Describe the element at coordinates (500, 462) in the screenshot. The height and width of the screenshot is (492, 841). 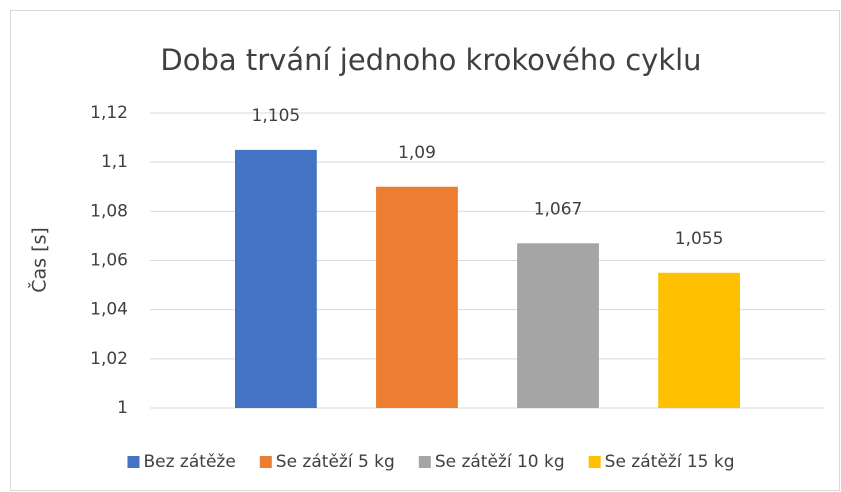
I see `legend-label: Se zátěží 10 kg` at that location.